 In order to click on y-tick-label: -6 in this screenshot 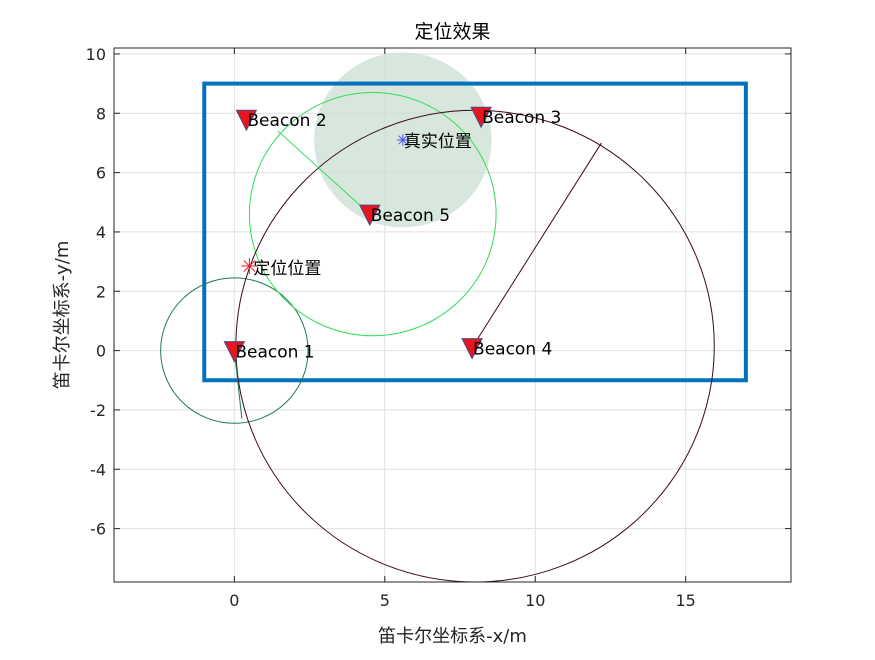, I will do `click(98, 529)`.